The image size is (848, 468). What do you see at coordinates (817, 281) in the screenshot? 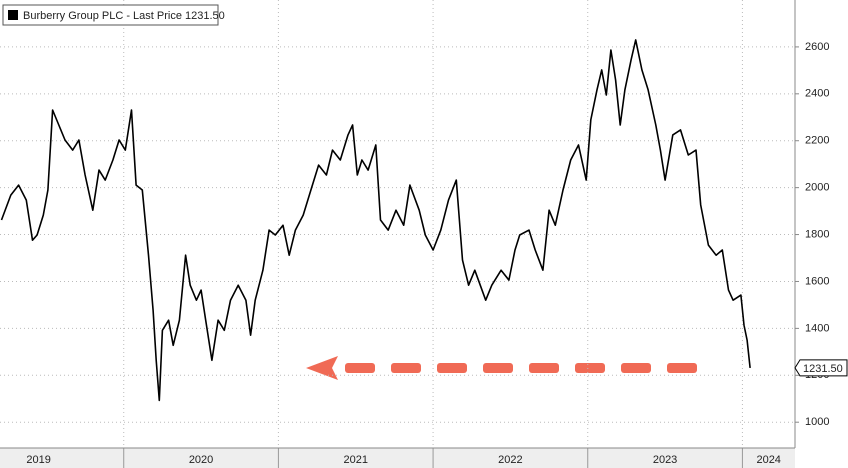
I see `y-tick-label: 1600` at bounding box center [817, 281].